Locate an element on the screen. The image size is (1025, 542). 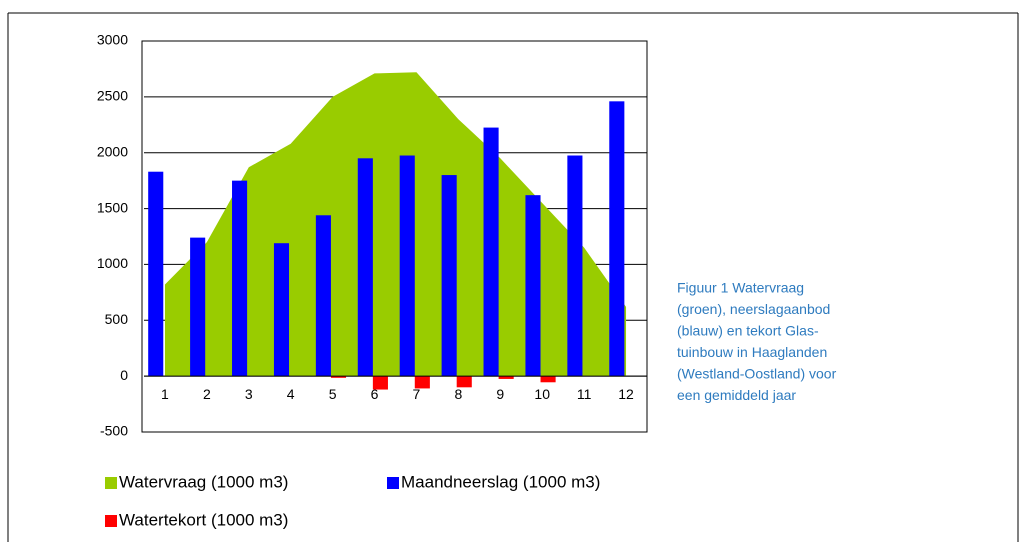
caption-line: (groen), neerslagaanbod is located at coordinates (753, 309).